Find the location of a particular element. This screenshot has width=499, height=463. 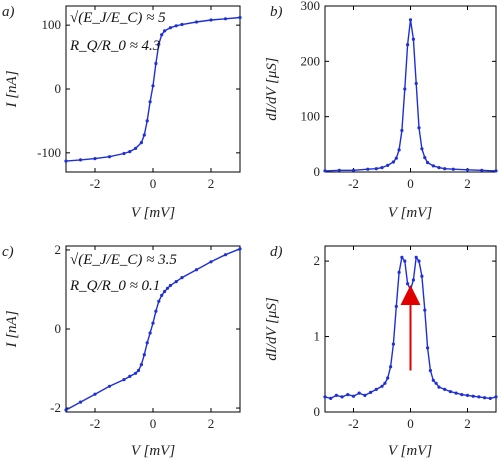

axes-b-frame is located at coordinates (410, 89).